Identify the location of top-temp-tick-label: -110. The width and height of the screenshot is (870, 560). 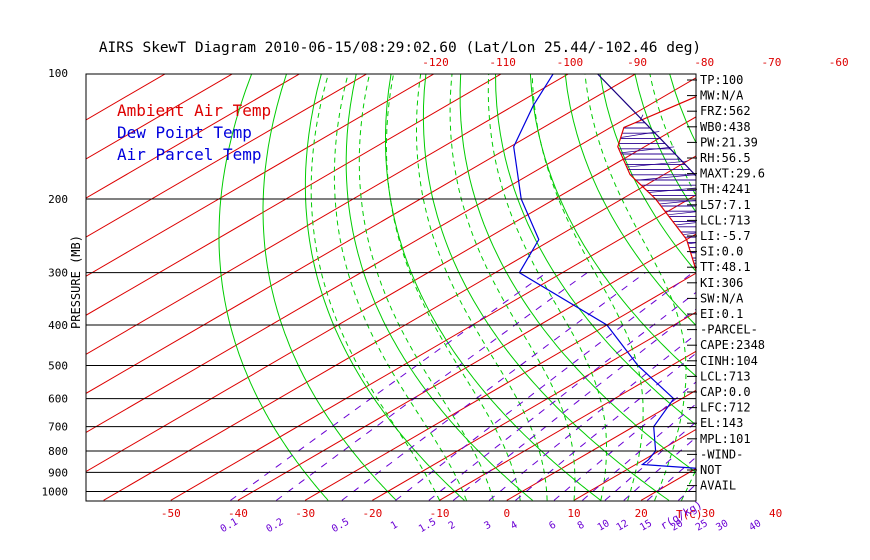
(502, 62).